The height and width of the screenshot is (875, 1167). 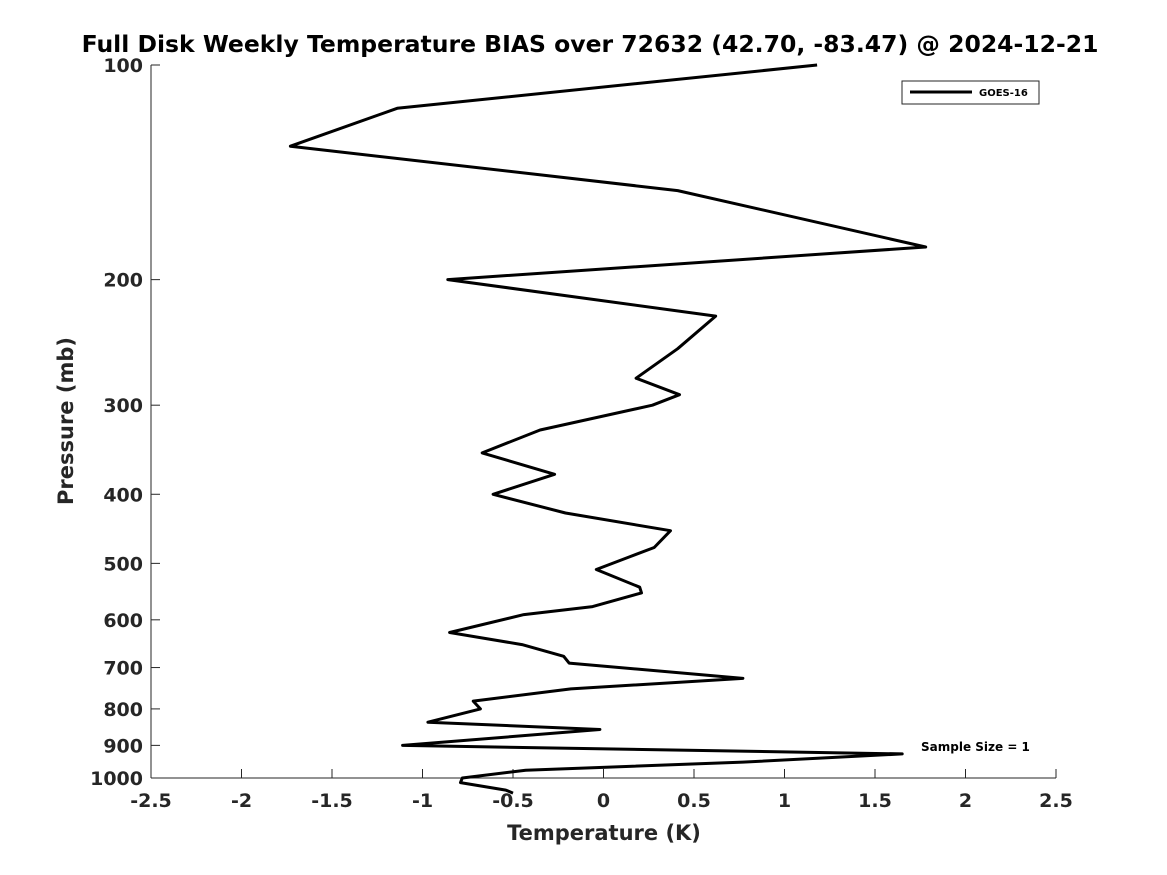 I want to click on x-tick-label: 2, so click(x=965, y=801).